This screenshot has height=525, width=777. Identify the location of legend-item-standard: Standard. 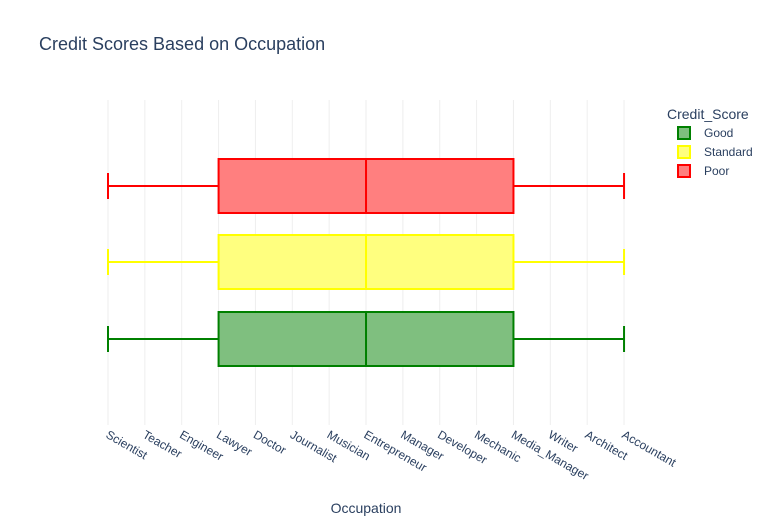
(715, 152).